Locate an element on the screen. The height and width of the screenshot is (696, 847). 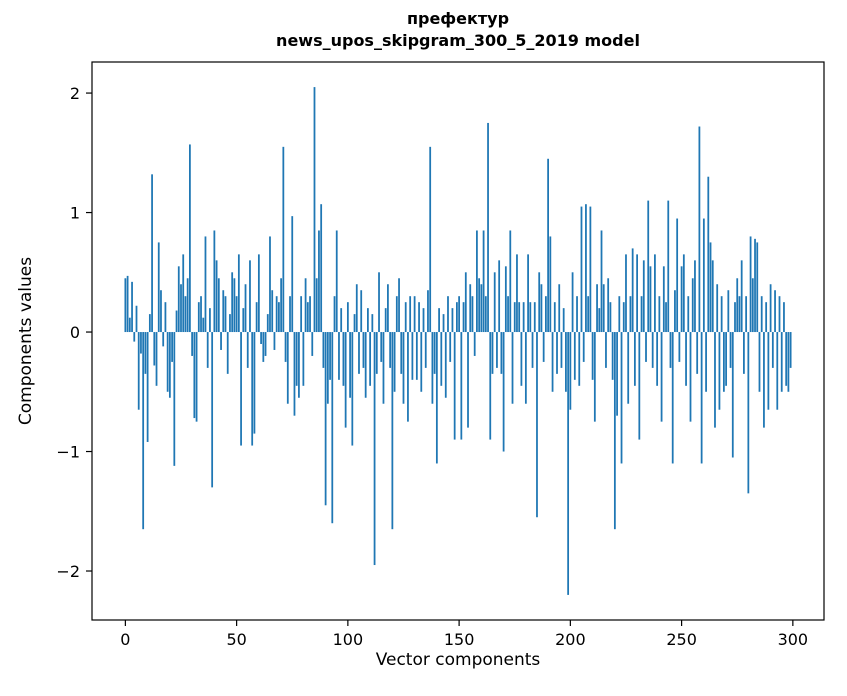
y-axis-label: Components values is located at coordinates (26, 341).